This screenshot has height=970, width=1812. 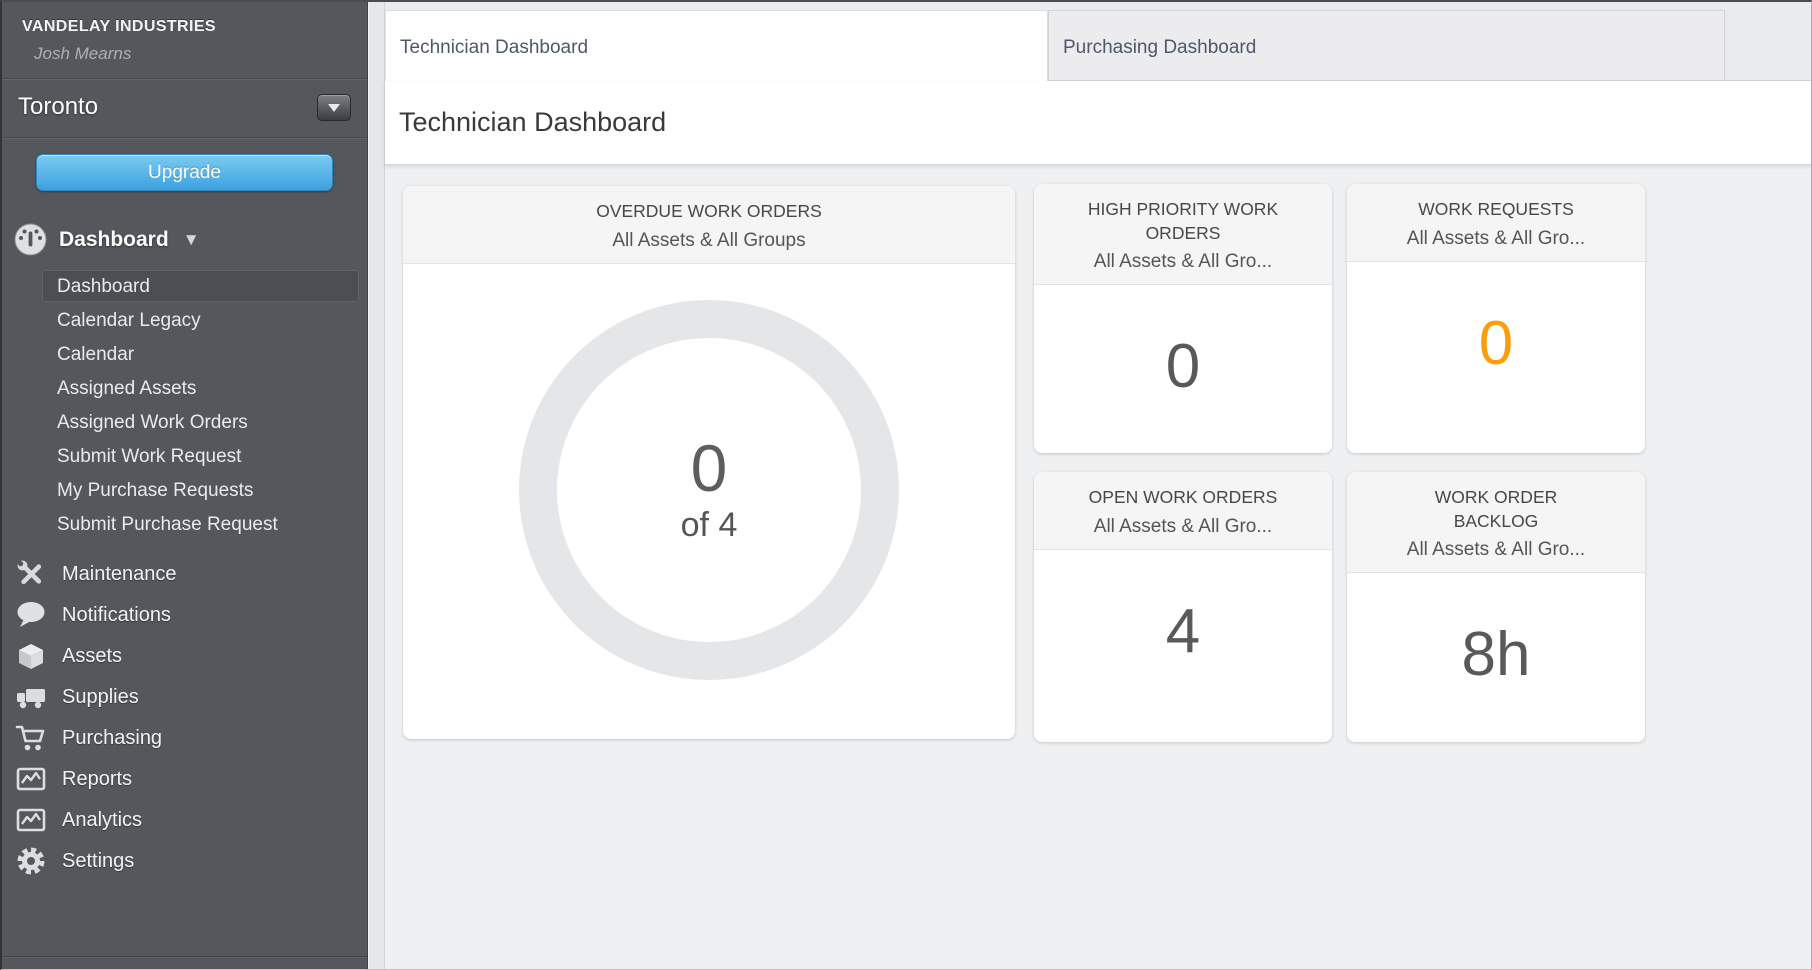 What do you see at coordinates (184, 861) in the screenshot?
I see `sidebar-item-settings: Settings` at bounding box center [184, 861].